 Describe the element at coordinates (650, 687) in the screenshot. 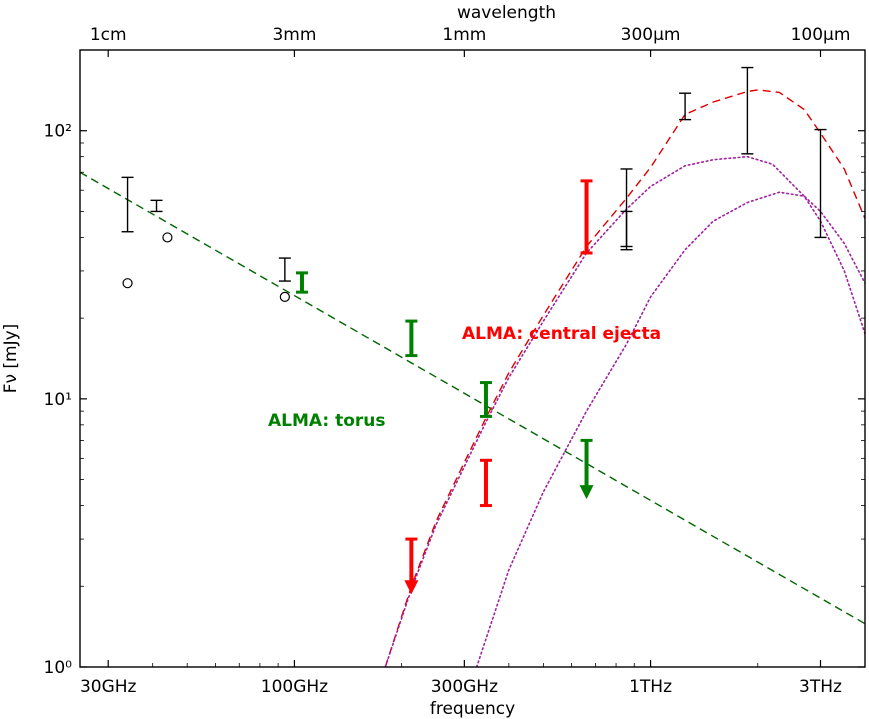

I see `x-tick-label: 1THz` at that location.